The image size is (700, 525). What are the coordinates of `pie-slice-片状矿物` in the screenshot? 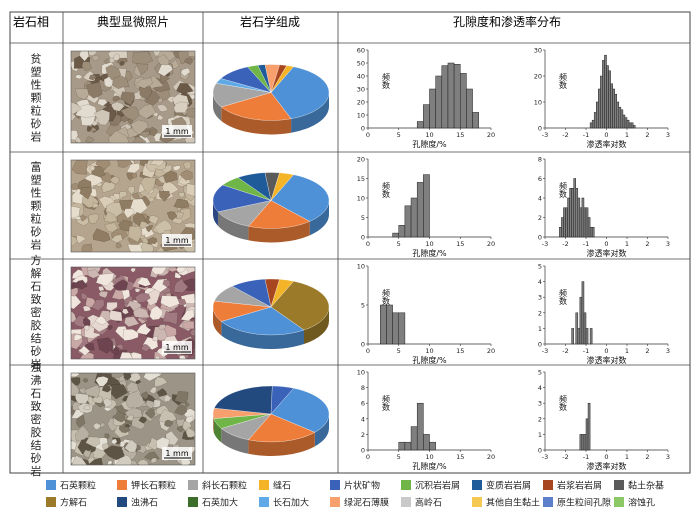 It's located at (242, 198).